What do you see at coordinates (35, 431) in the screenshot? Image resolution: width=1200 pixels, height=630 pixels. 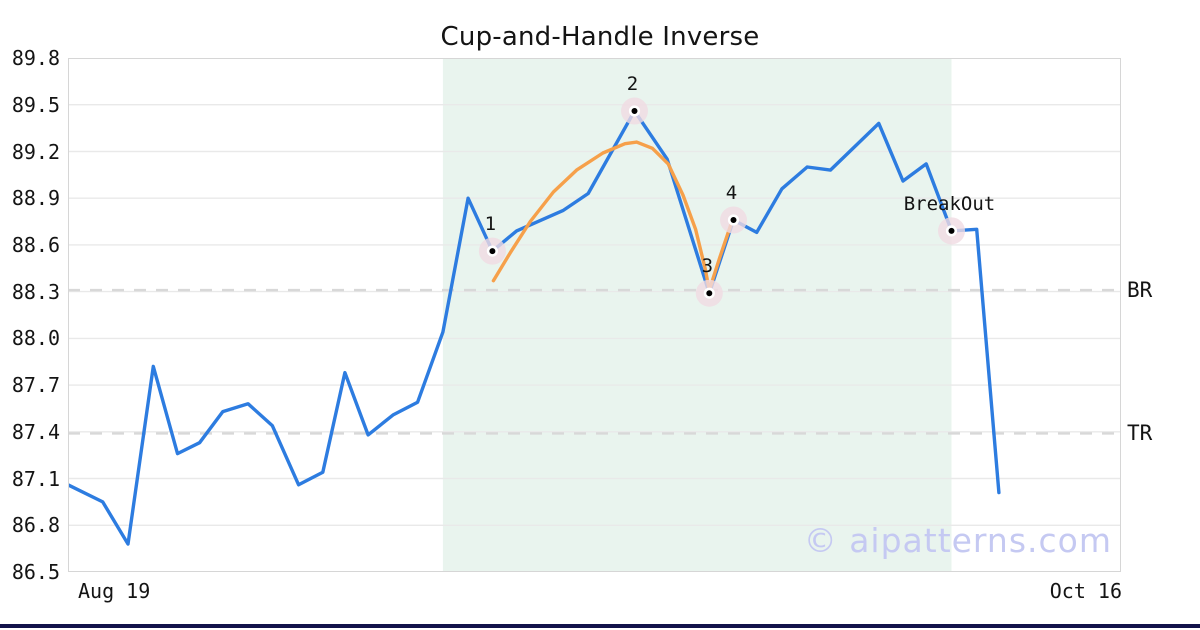 I see `y-tick-label: 87.4` at bounding box center [35, 431].